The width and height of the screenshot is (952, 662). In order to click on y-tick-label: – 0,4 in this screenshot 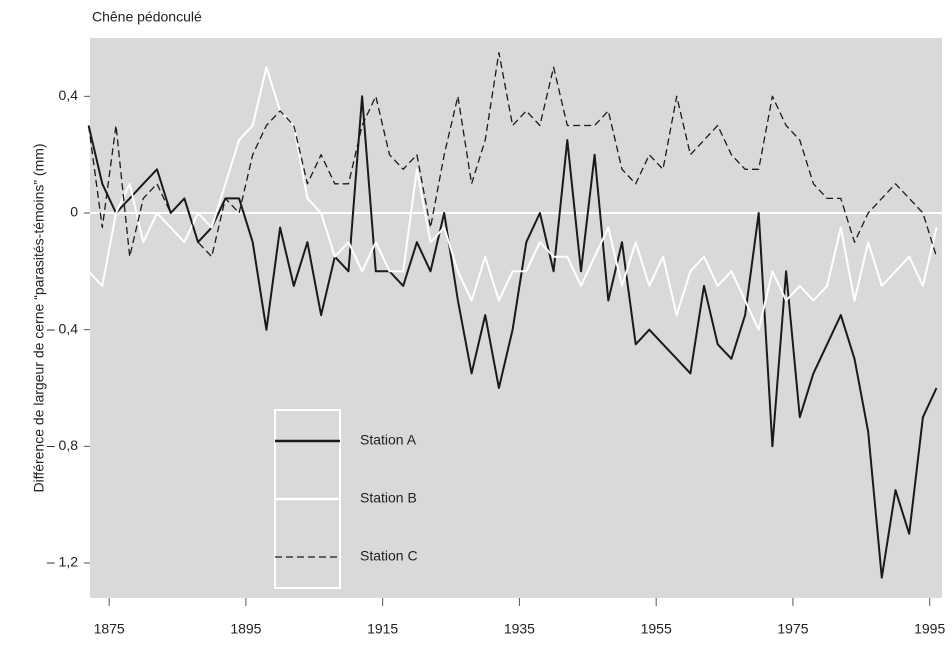, I will do `click(62, 328)`.